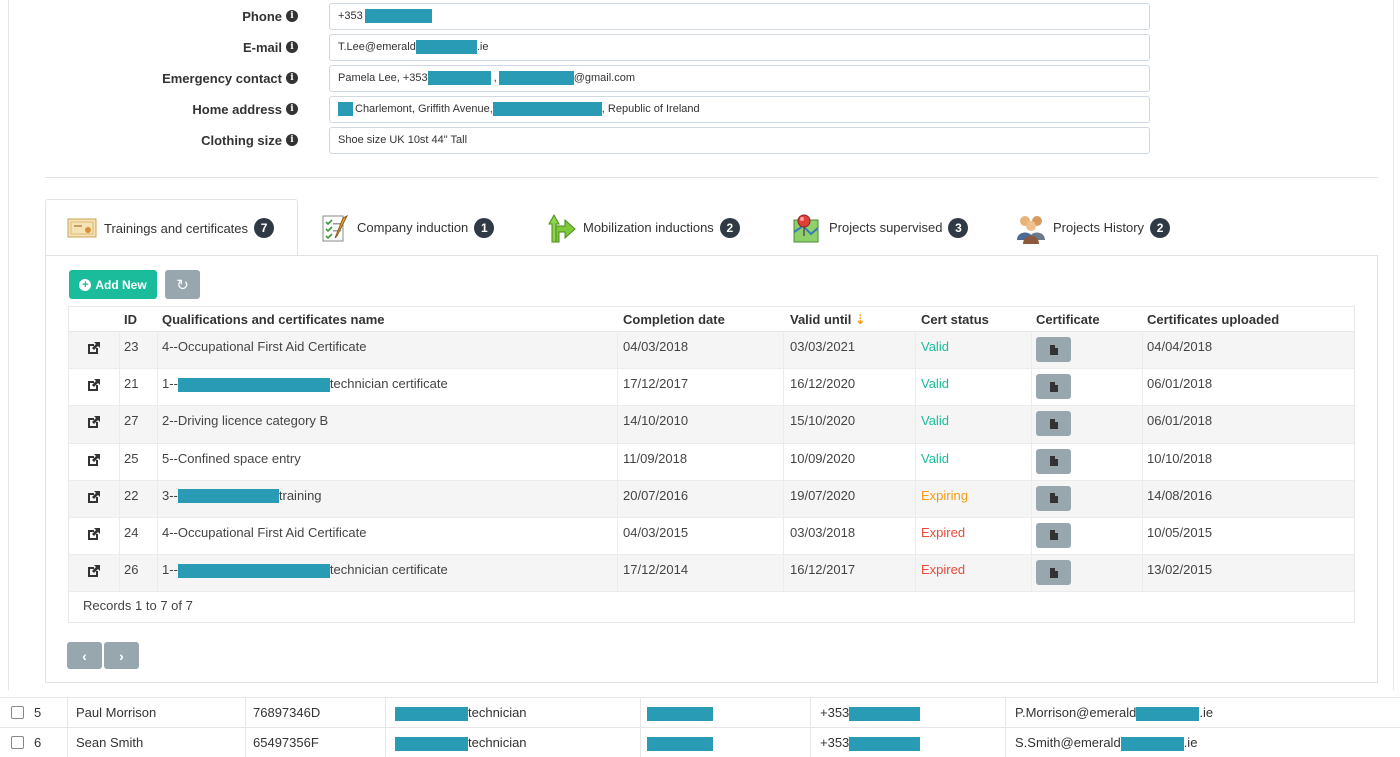  Describe the element at coordinates (131, 570) in the screenshot. I see `cert-id: 26` at that location.